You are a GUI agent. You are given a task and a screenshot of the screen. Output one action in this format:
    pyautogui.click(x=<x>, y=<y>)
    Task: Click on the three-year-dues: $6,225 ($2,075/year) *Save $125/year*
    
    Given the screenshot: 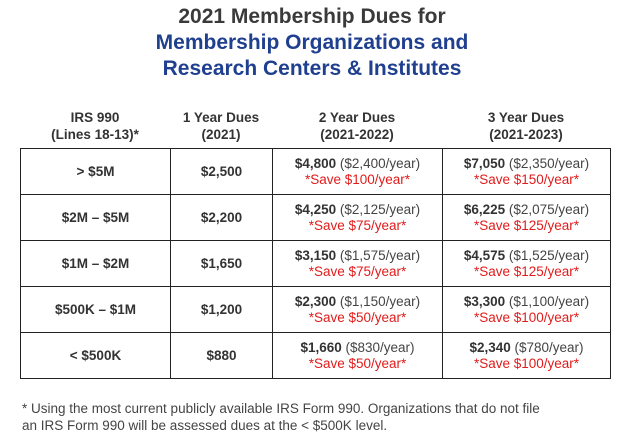 What is the action you would take?
    pyautogui.click(x=526, y=217)
    